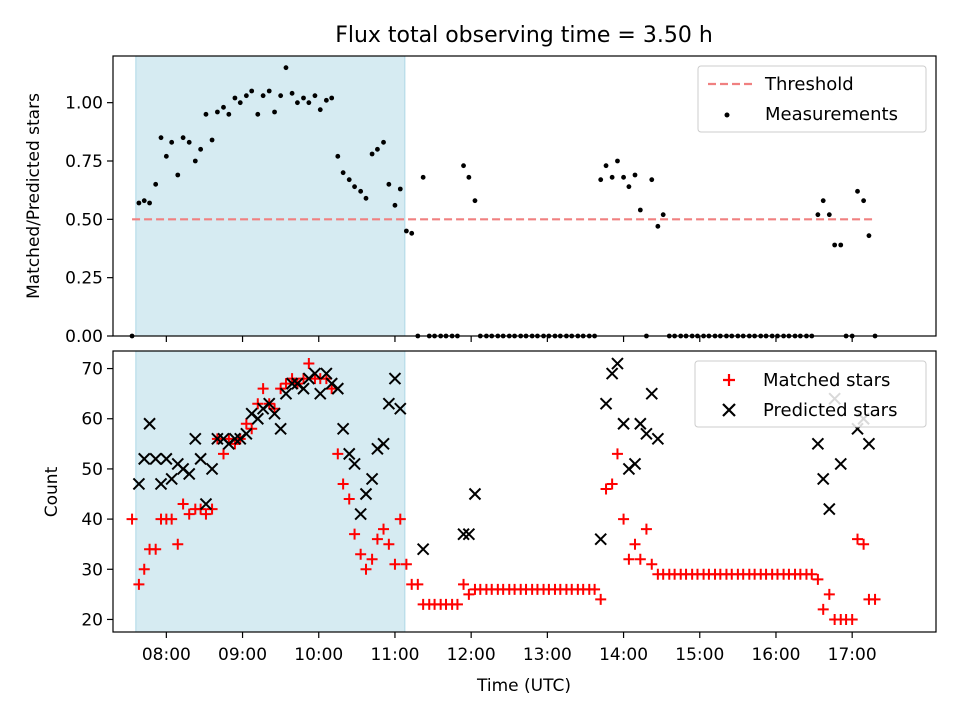 Image resolution: width=960 pixels, height=720 pixels. I want to click on legend-measurements-swatch, so click(727, 115).